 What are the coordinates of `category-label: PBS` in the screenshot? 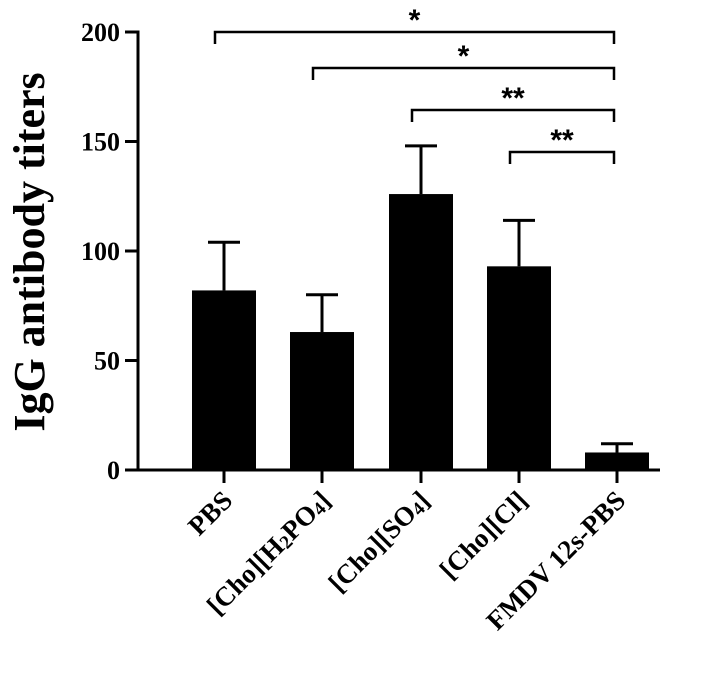 It's located at (210, 513).